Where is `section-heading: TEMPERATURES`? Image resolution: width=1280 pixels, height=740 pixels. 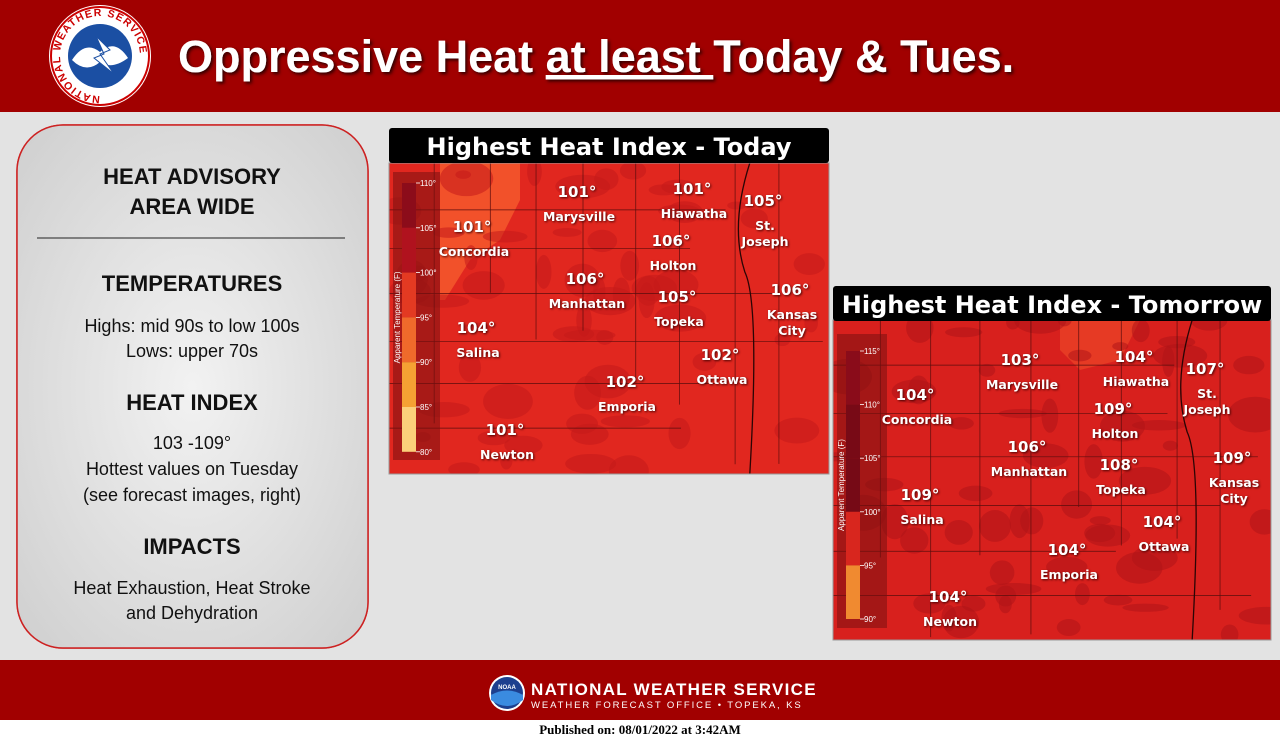 section-heading: TEMPERATURES is located at coordinates (192, 283).